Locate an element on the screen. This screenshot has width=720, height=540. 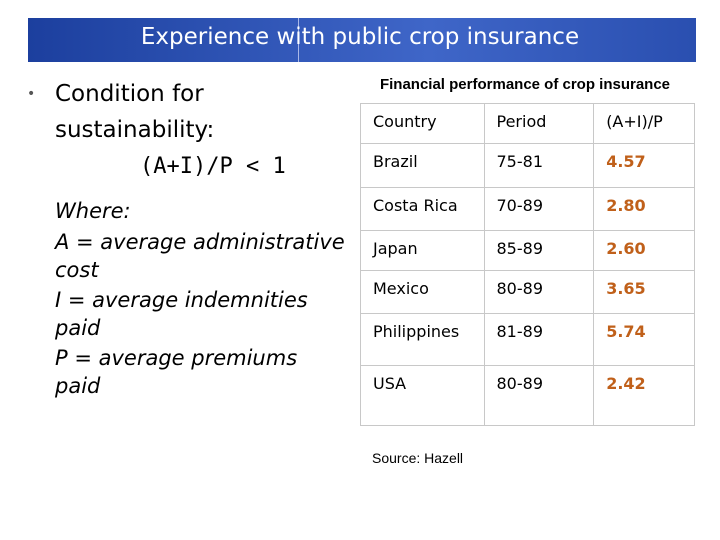
cell: 81-89 is located at coordinates (539, 339).